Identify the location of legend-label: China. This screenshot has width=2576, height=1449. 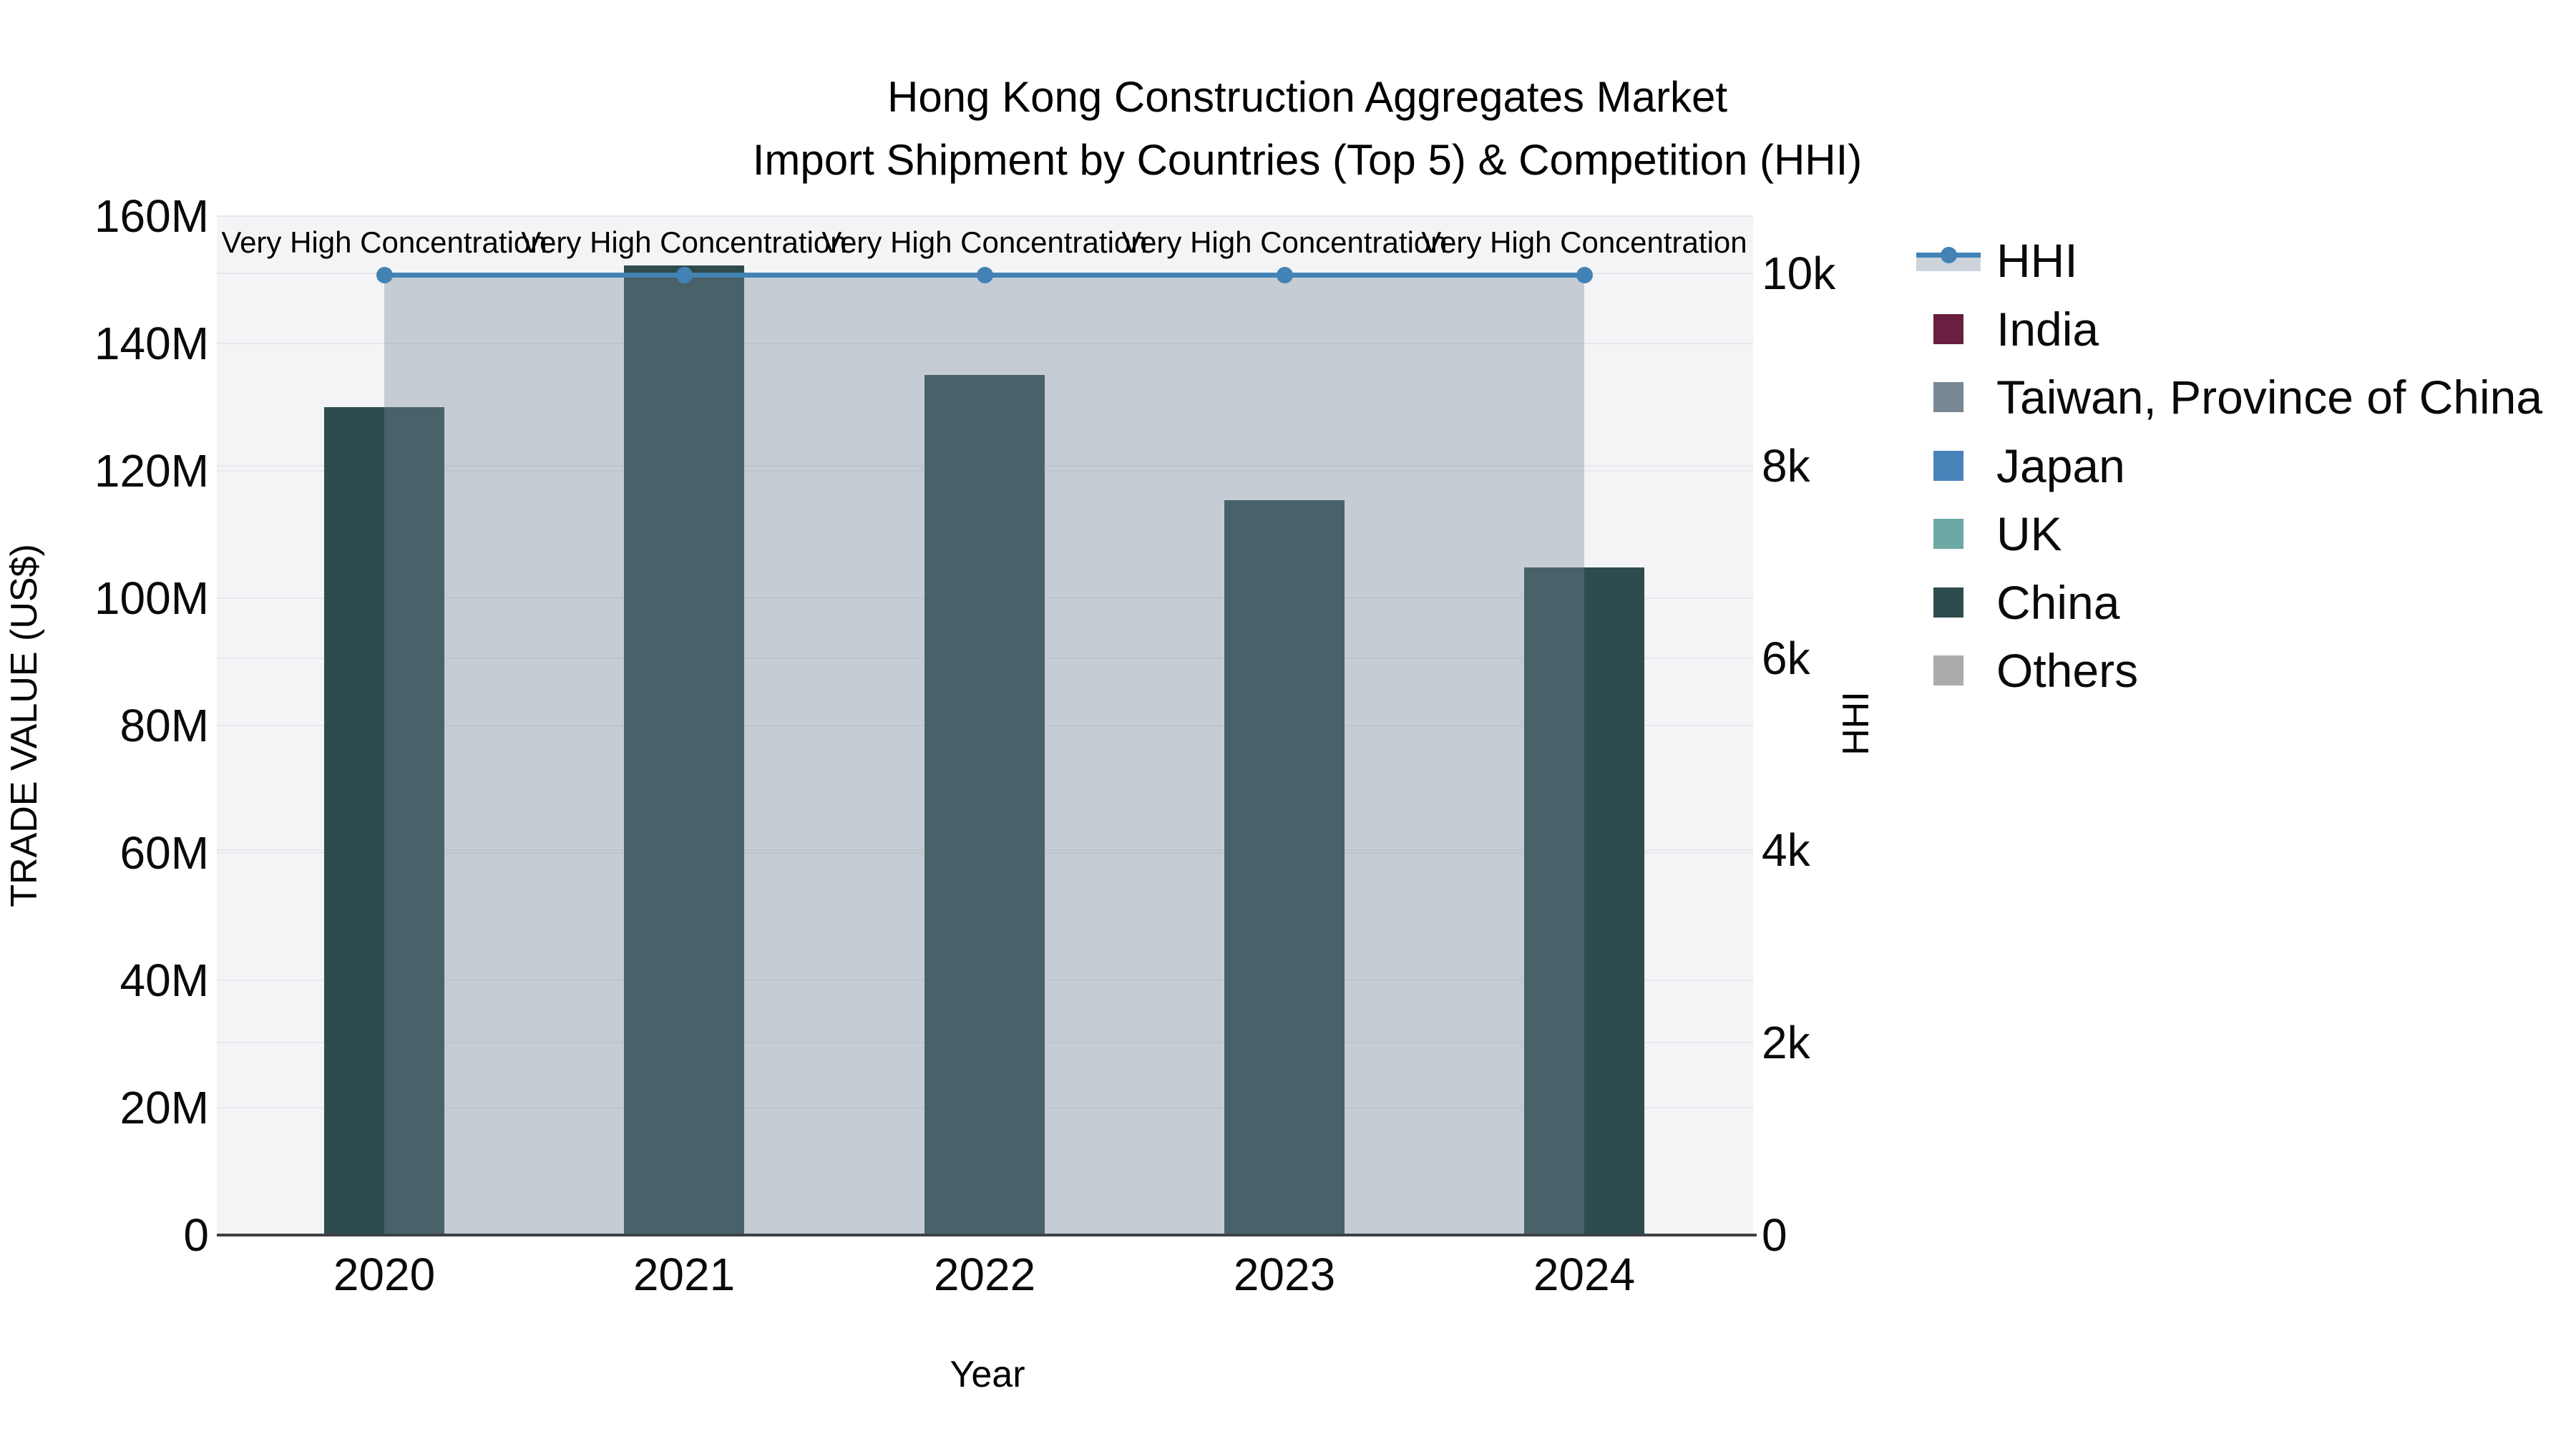
(2058, 602).